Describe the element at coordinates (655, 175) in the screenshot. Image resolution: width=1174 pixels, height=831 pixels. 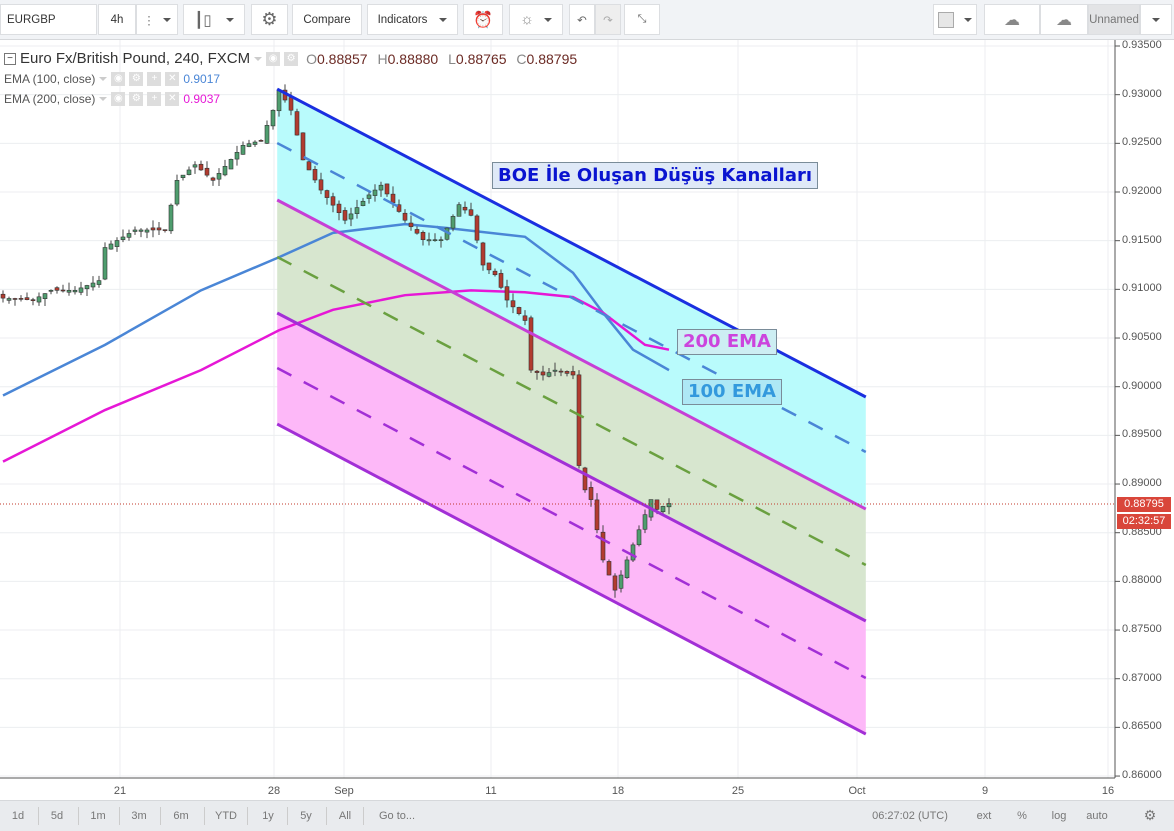
I see `channel-title-annotation: BOE İle Oluşan Düşüş Kanalları` at that location.